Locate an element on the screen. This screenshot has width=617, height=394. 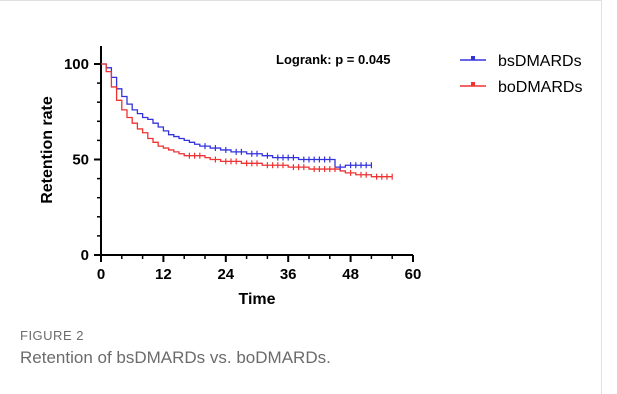
series-line-bsDMARDs is located at coordinates (236, 115).